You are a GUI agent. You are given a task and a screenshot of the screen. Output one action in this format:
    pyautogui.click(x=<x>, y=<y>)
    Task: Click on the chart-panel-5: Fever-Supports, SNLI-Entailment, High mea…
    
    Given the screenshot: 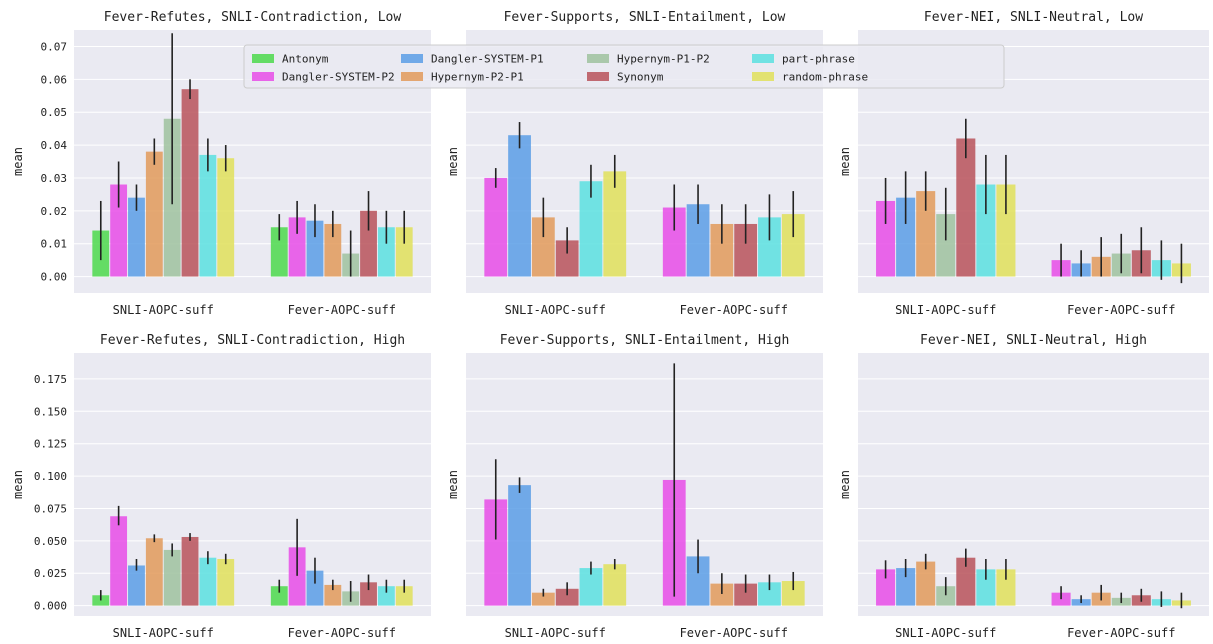 What is the action you would take?
    pyautogui.click(x=634, y=486)
    